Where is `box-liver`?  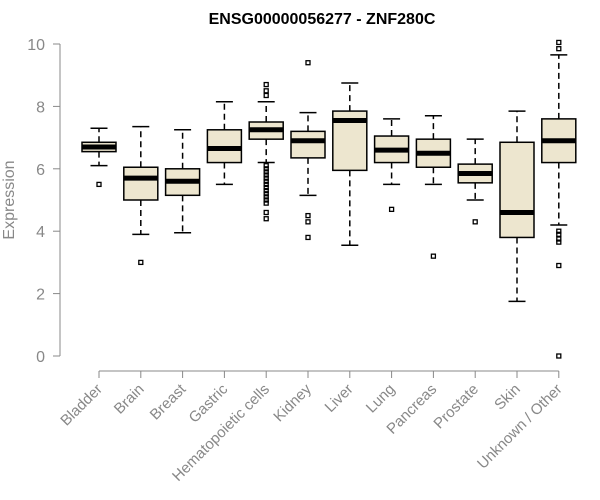 box-liver is located at coordinates (350, 164).